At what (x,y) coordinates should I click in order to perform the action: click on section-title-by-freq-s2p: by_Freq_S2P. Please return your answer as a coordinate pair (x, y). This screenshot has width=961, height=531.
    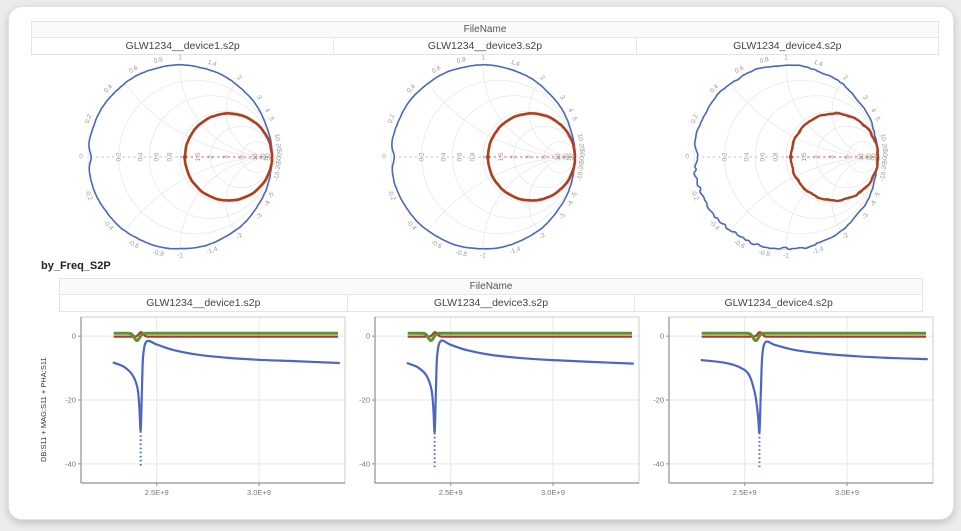
    Looking at the image, I should click on (76, 266).